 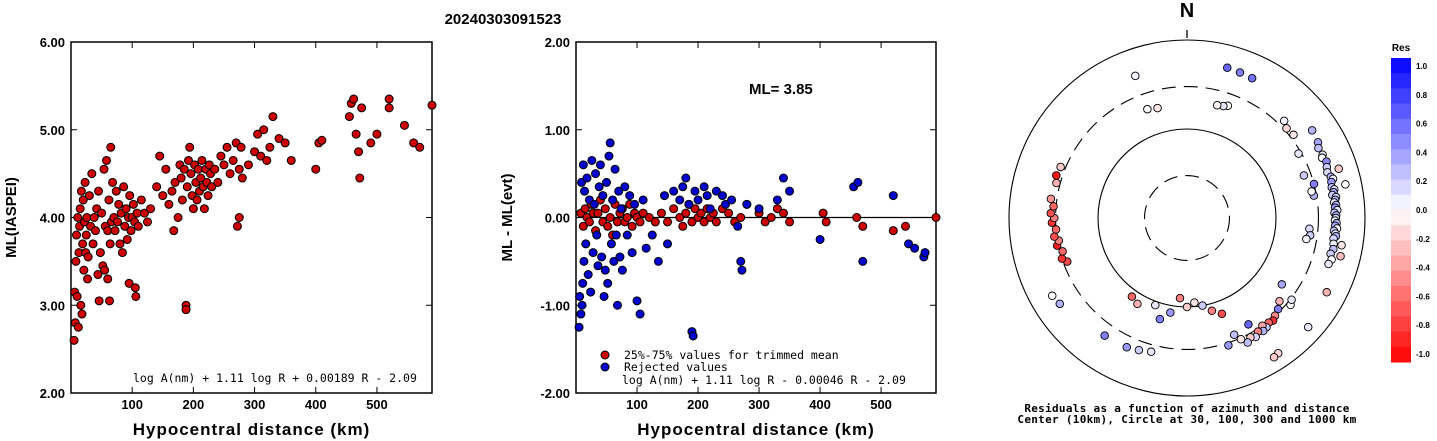 What do you see at coordinates (52, 42) in the screenshot?
I see `y-tick-label: 6.00` at bounding box center [52, 42].